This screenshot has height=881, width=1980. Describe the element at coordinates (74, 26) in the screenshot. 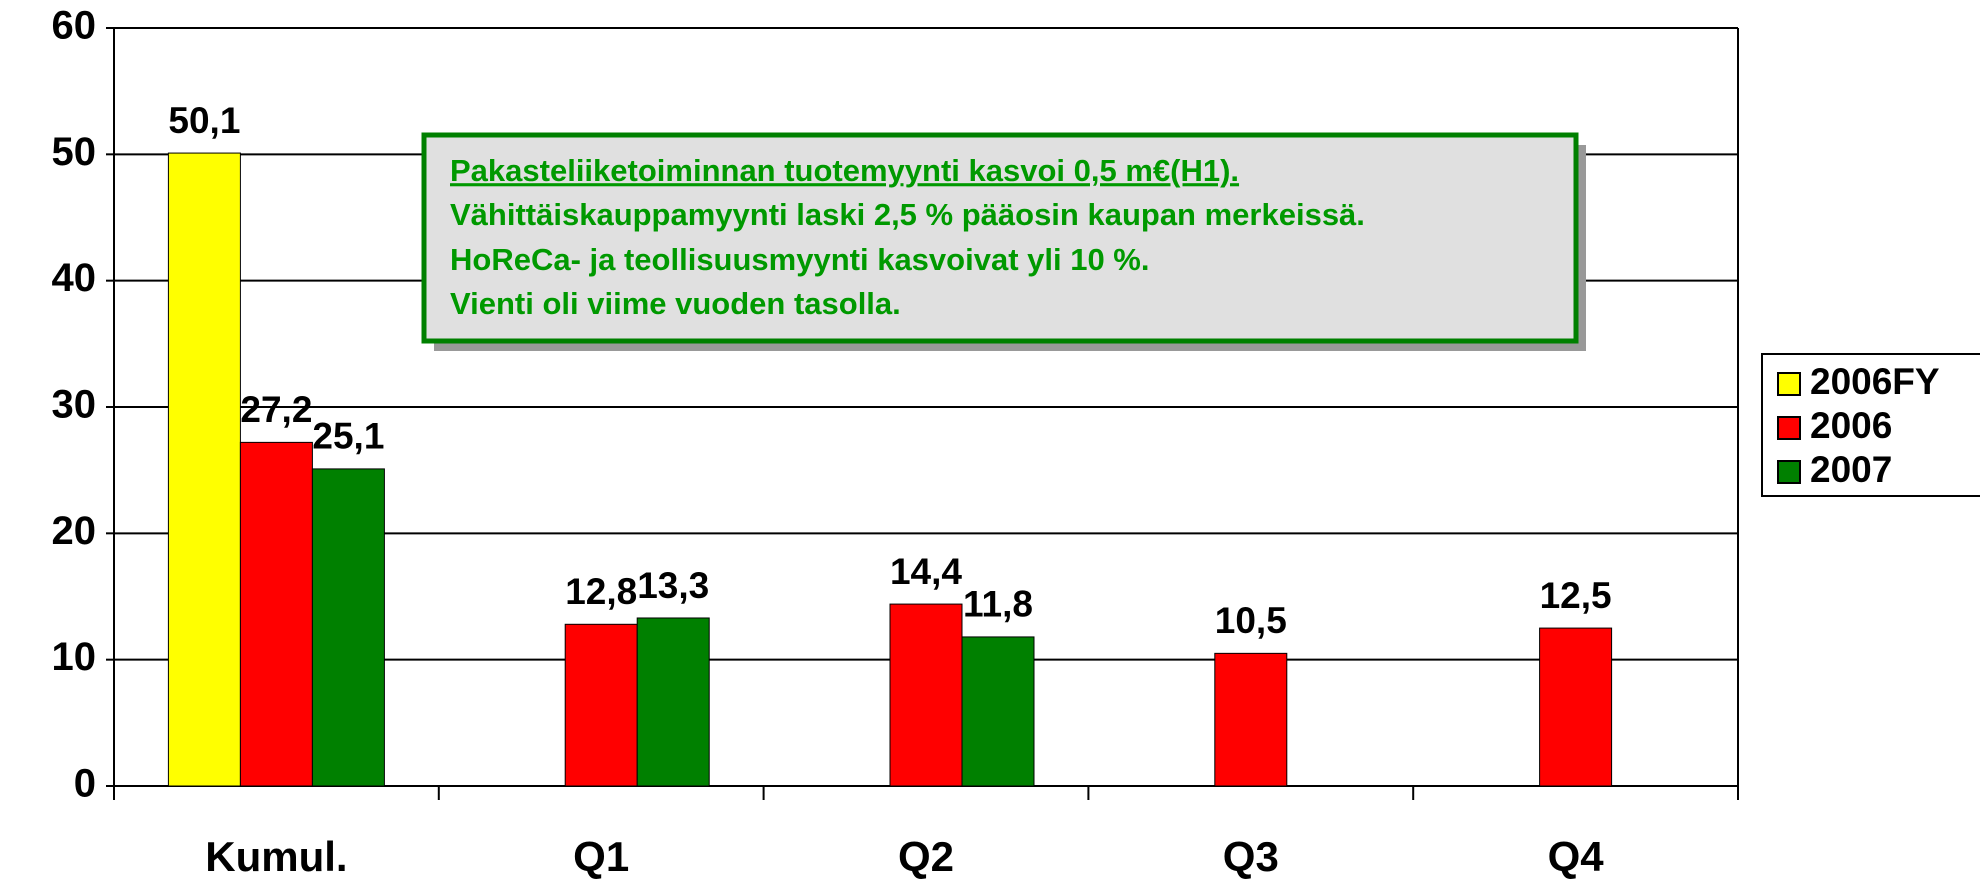

I see `y-tick-label: 60` at that location.